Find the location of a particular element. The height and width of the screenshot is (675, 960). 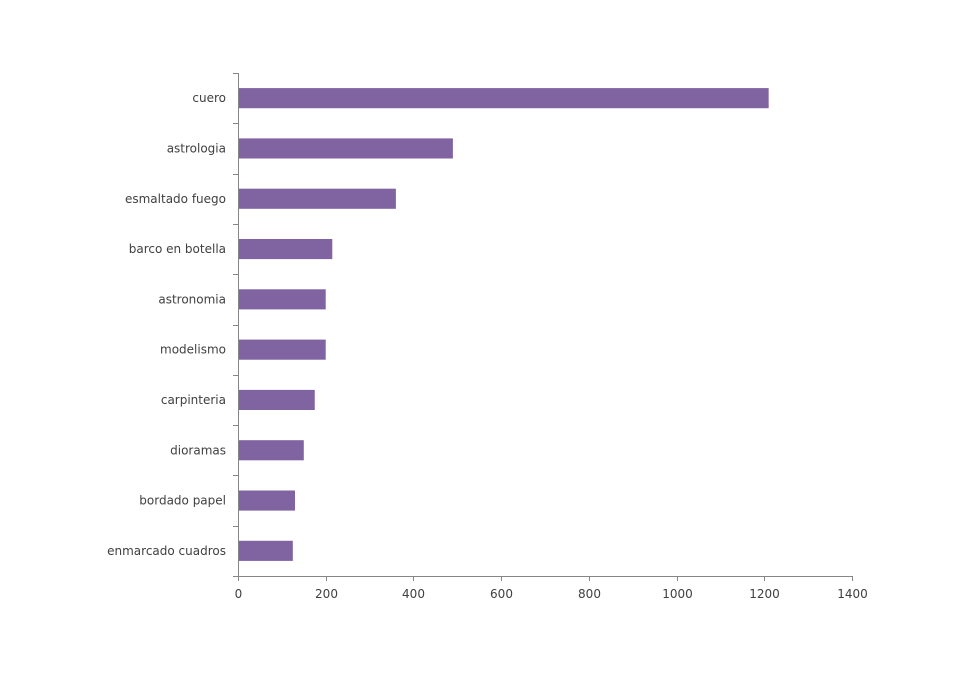

x-tick-label: 1200 is located at coordinates (764, 594).